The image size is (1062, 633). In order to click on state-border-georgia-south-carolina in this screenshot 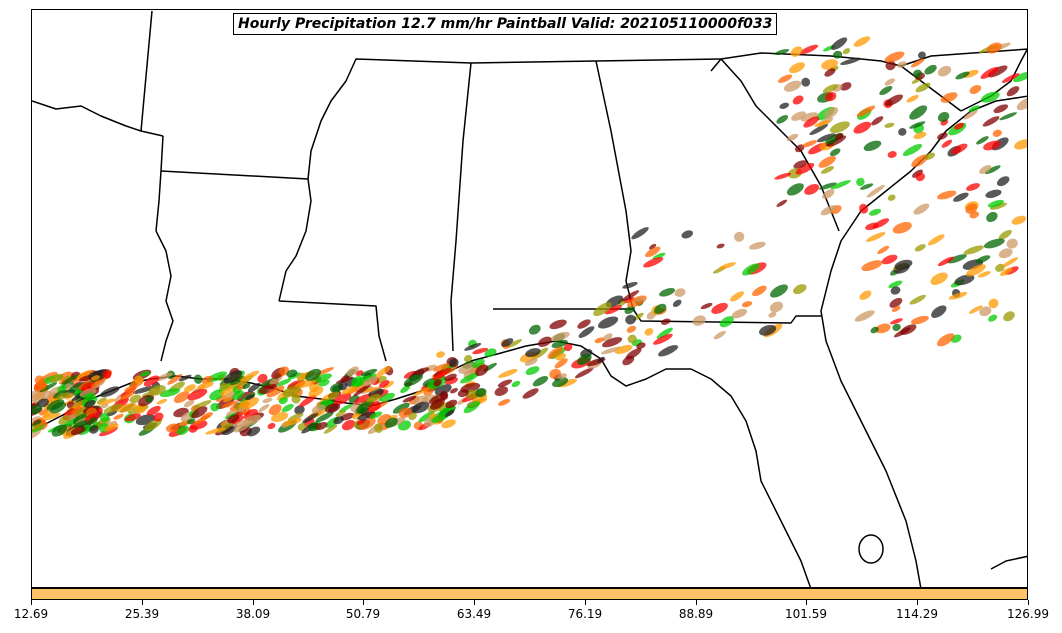, I will do `click(780, 145)`.